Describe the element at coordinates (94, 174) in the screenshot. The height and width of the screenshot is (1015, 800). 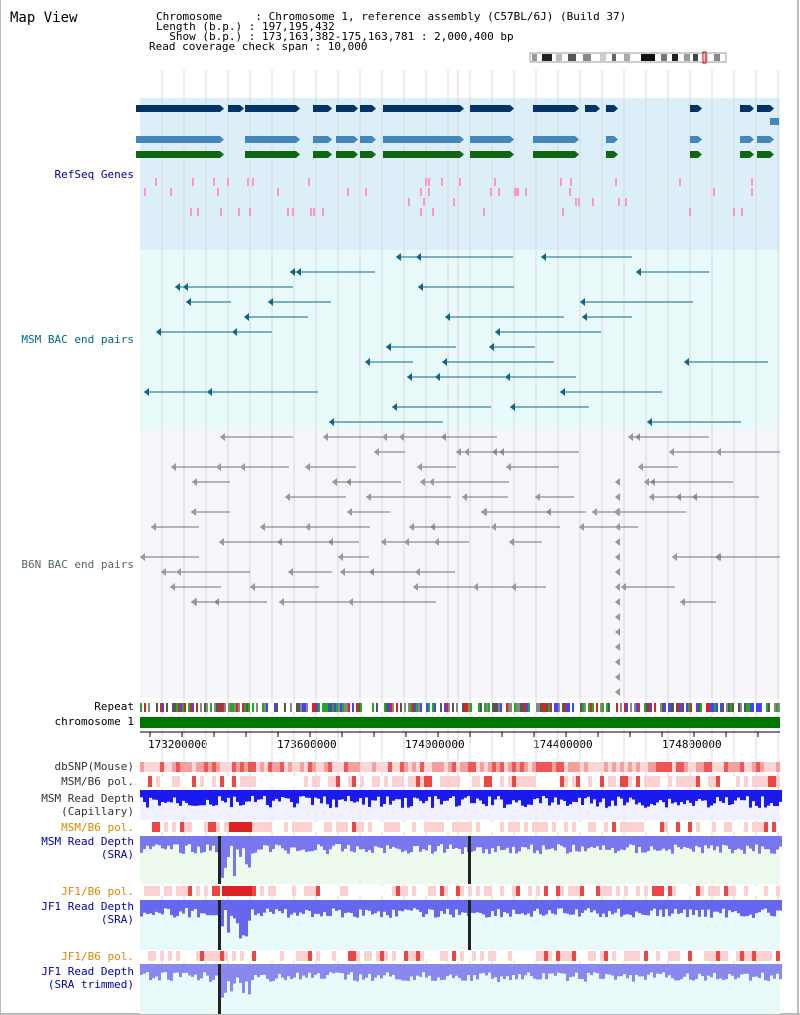
I see `refseq-genes-label: RefSeq Genes` at that location.